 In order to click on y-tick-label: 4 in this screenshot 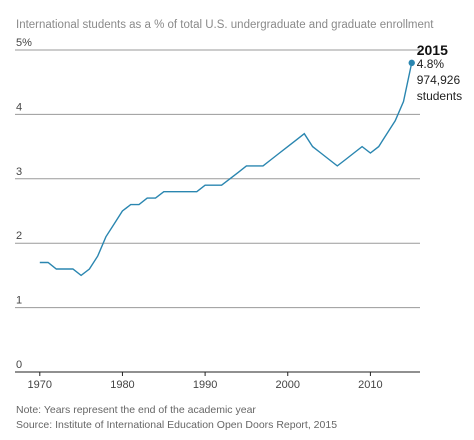, I will do `click(19, 107)`.